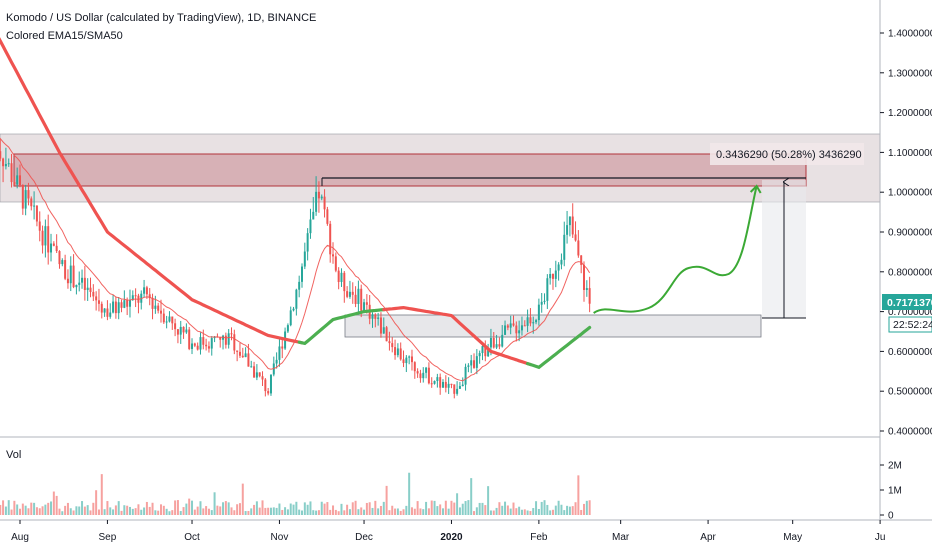 The image size is (932, 550). What do you see at coordinates (448, 531) in the screenshot?
I see `time-axis: Aug Sep Oct Nov Dec 2020 Feb Mar Apr May Ju` at bounding box center [448, 531].